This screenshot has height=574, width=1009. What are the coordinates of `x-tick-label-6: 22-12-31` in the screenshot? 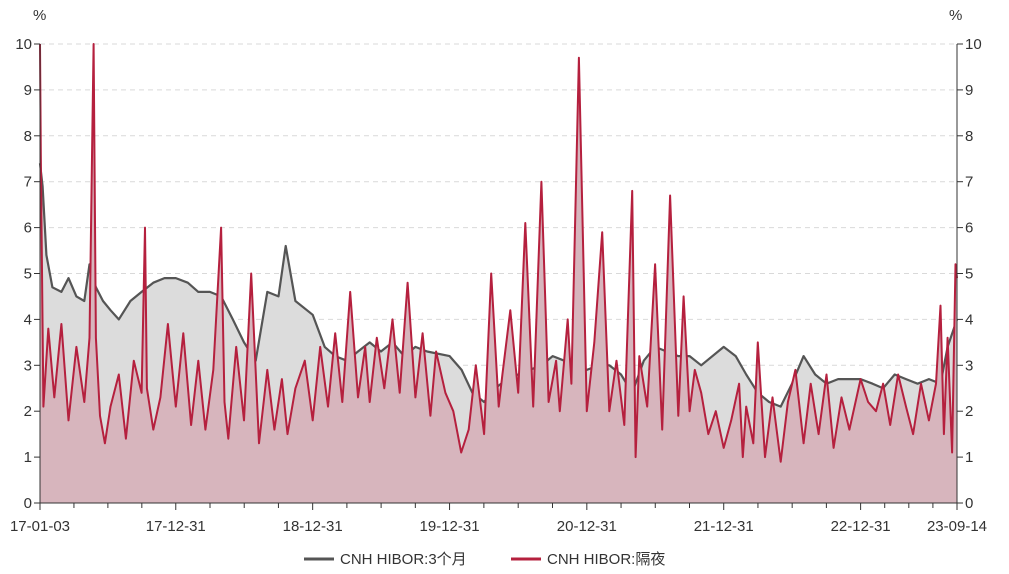 It's located at (861, 526).